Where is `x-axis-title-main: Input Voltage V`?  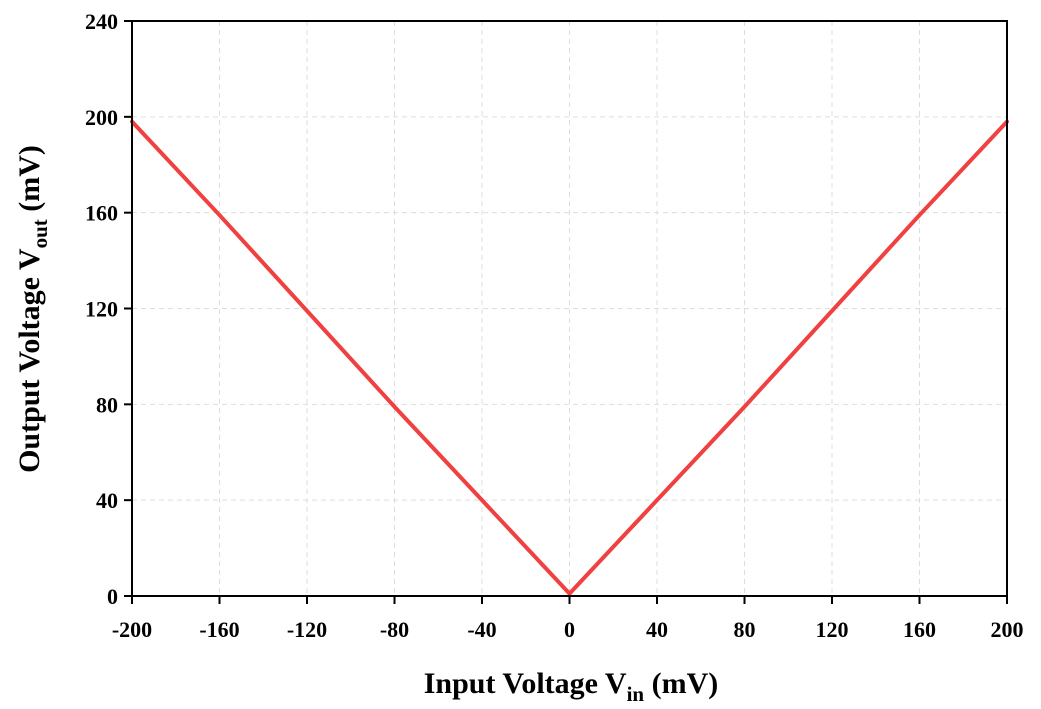 x-axis-title-main: Input Voltage V is located at coordinates (525, 683).